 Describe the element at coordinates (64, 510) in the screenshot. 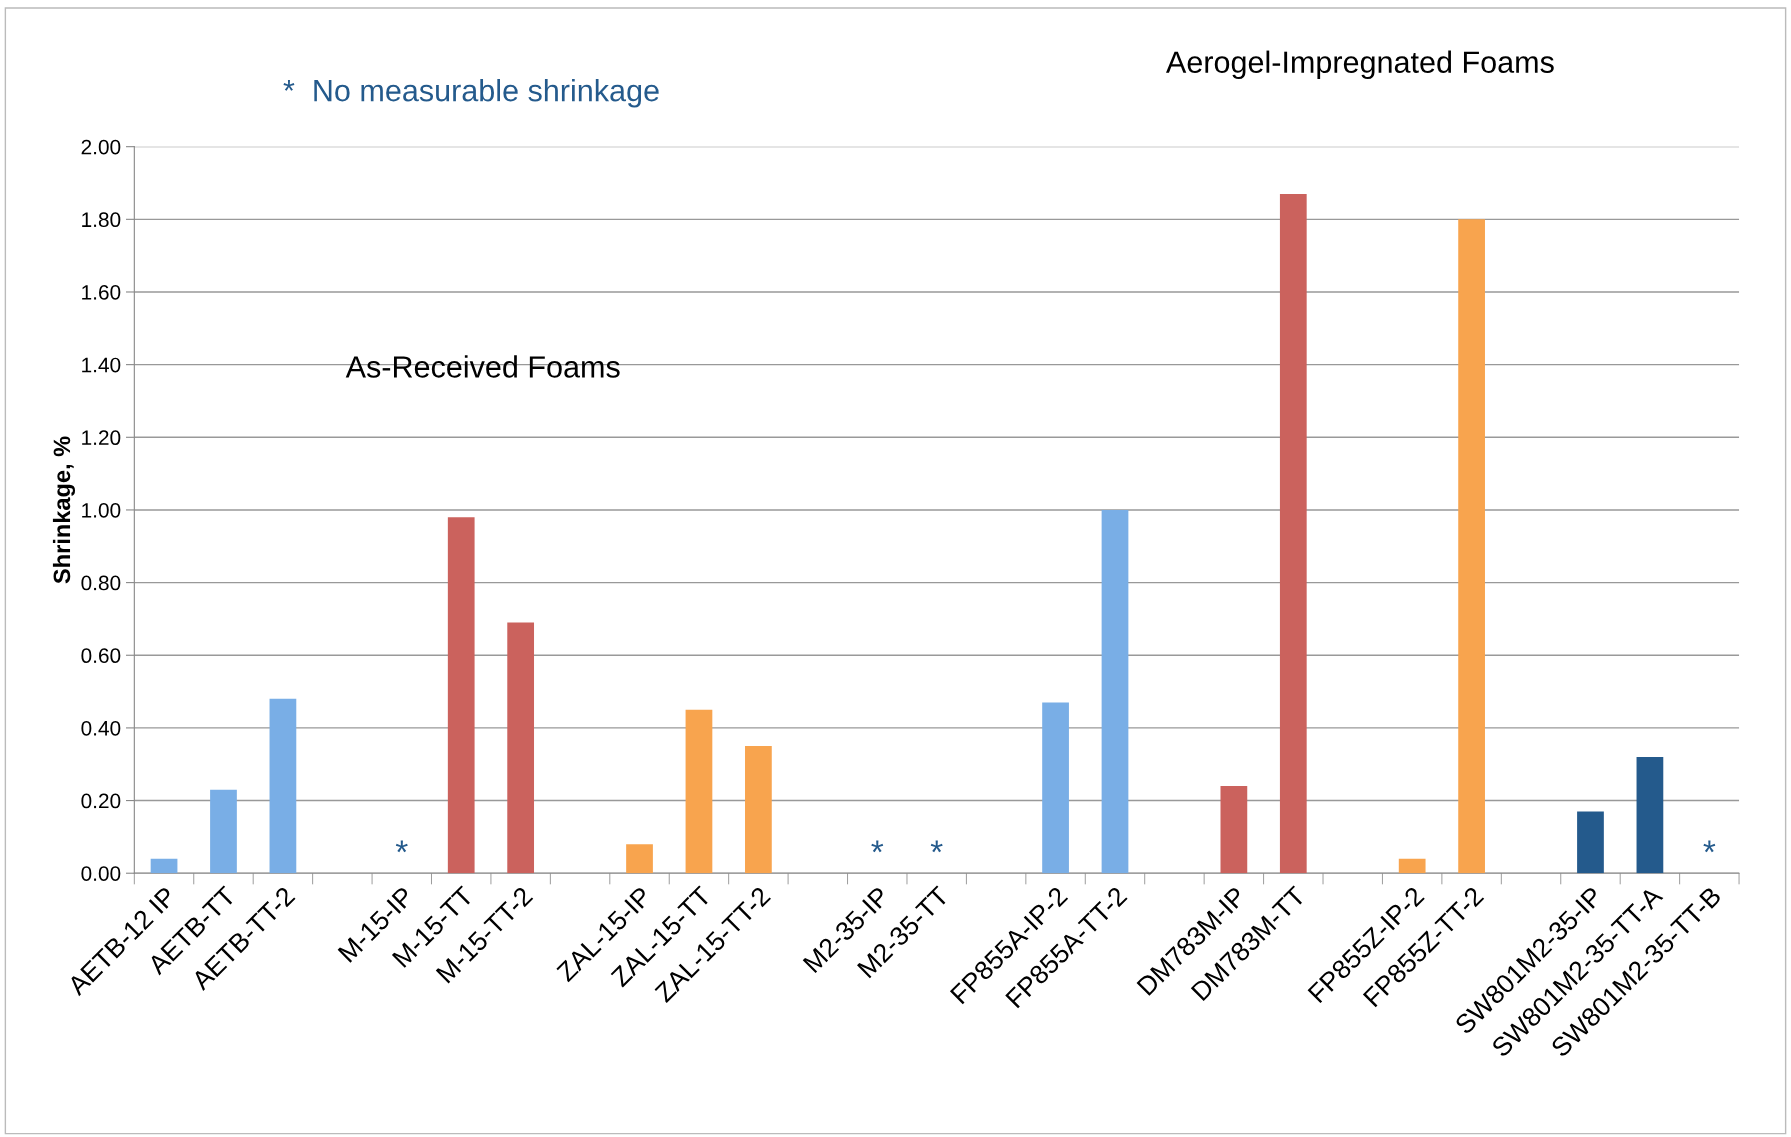

I see `y-axis-title: Shrinkage, %` at that location.